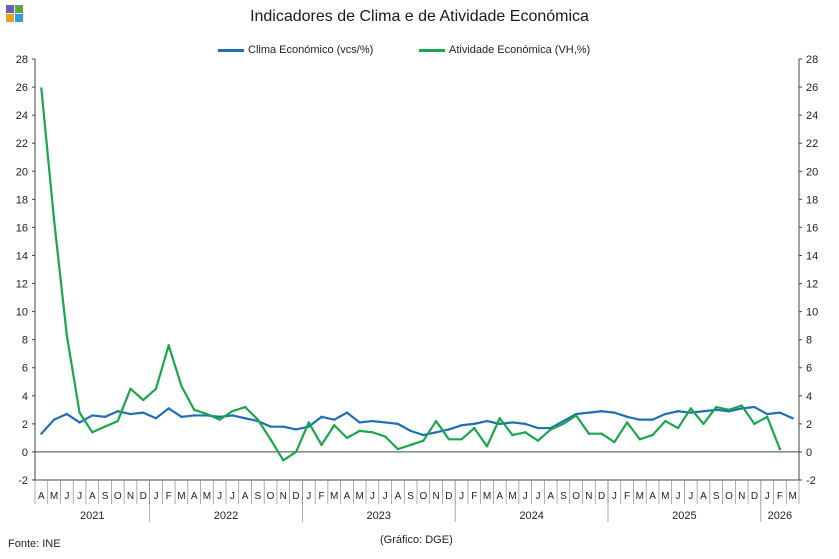 This screenshot has width=839, height=559. What do you see at coordinates (295, 50) in the screenshot?
I see `legend-item-clima: Clima Económico (vcs/%)` at bounding box center [295, 50].